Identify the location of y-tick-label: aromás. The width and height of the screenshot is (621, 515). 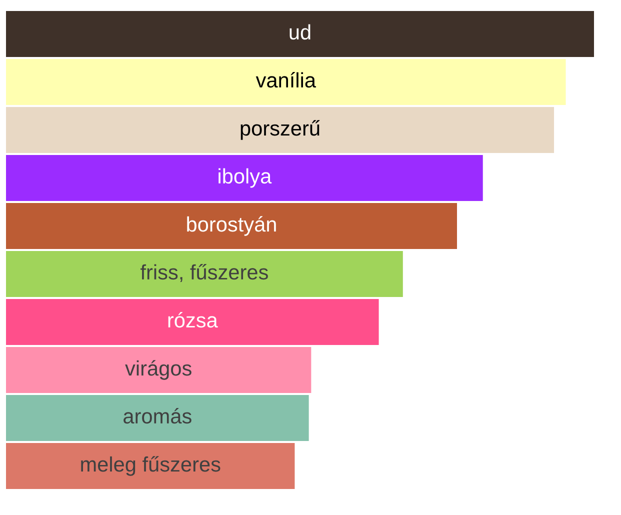
(158, 416).